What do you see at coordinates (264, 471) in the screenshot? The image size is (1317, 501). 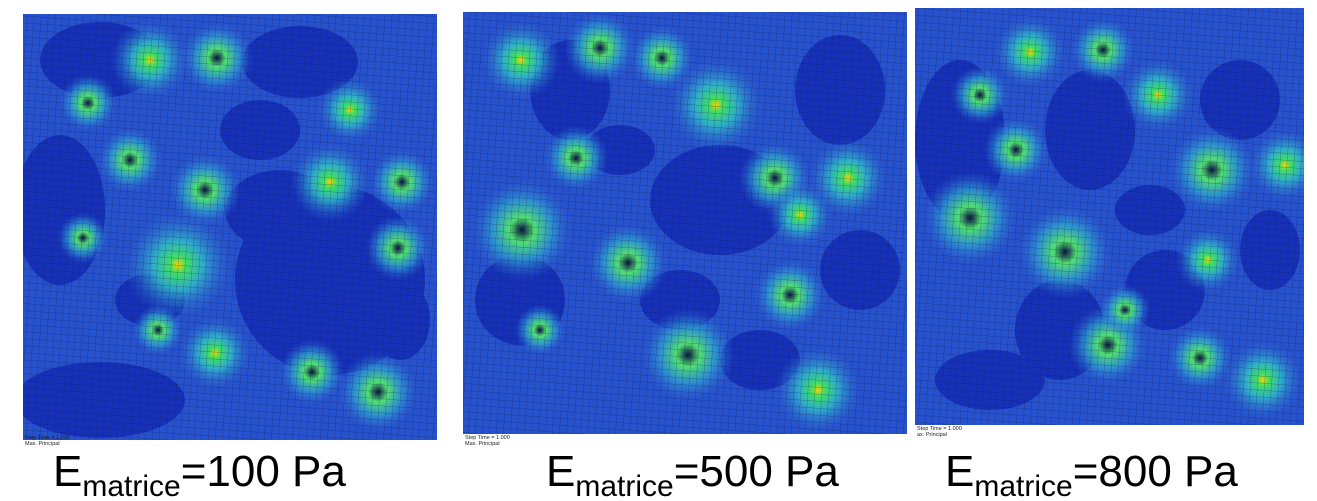 I see `caption-value: =100 Pa` at bounding box center [264, 471].